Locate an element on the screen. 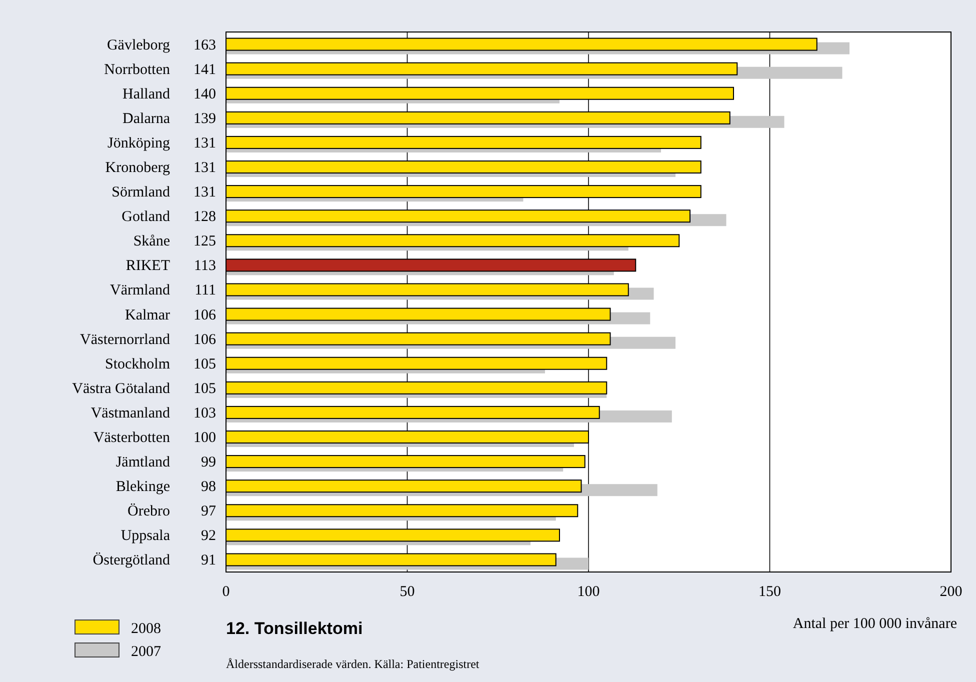 The height and width of the screenshot is (682, 976). data-label: 103 is located at coordinates (205, 413).